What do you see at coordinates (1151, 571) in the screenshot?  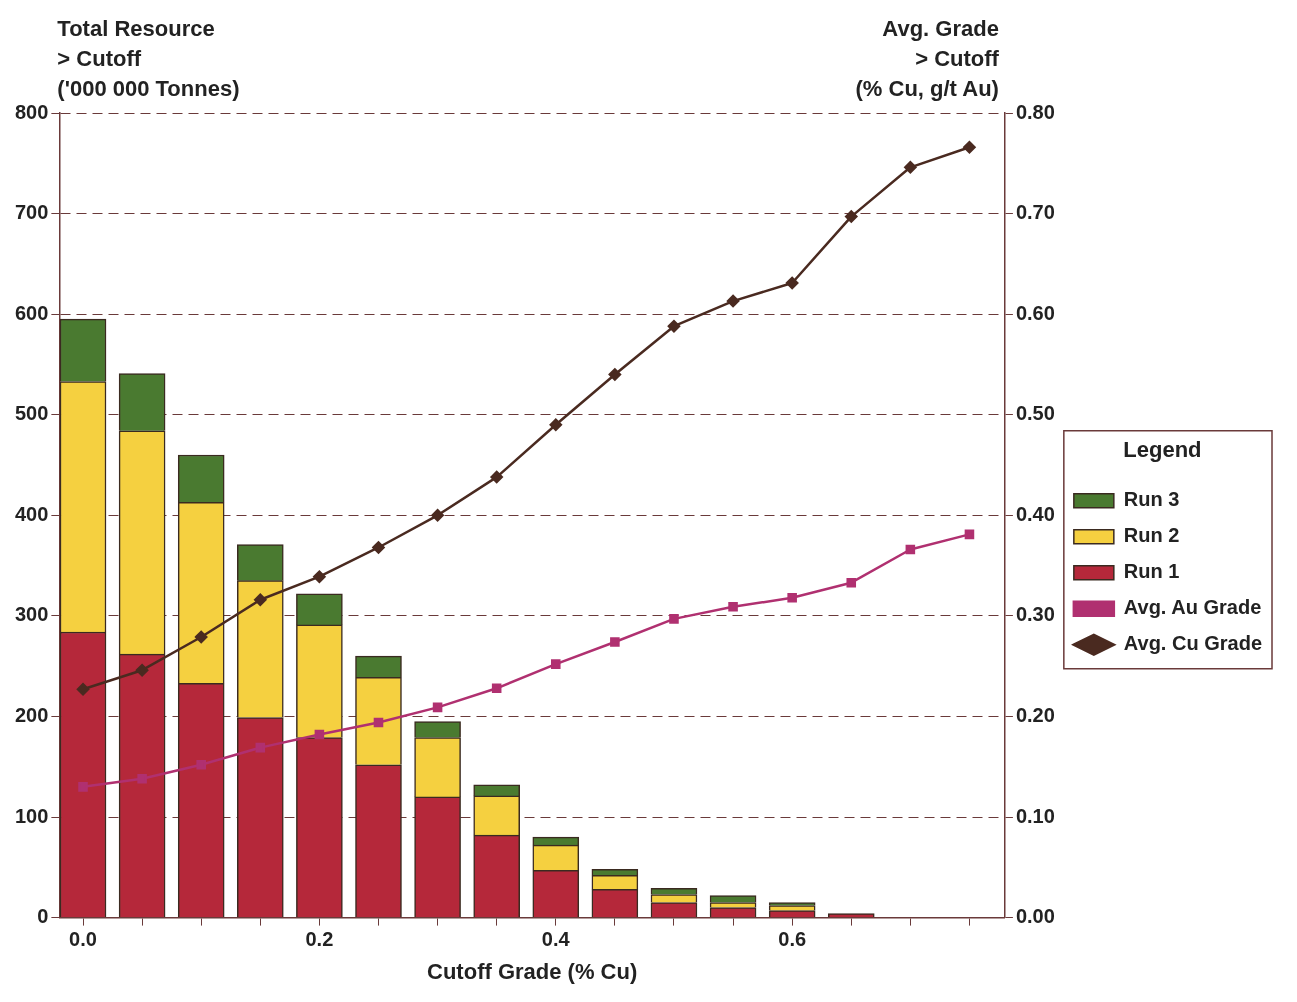 I see `legend-label: Run 1` at bounding box center [1151, 571].